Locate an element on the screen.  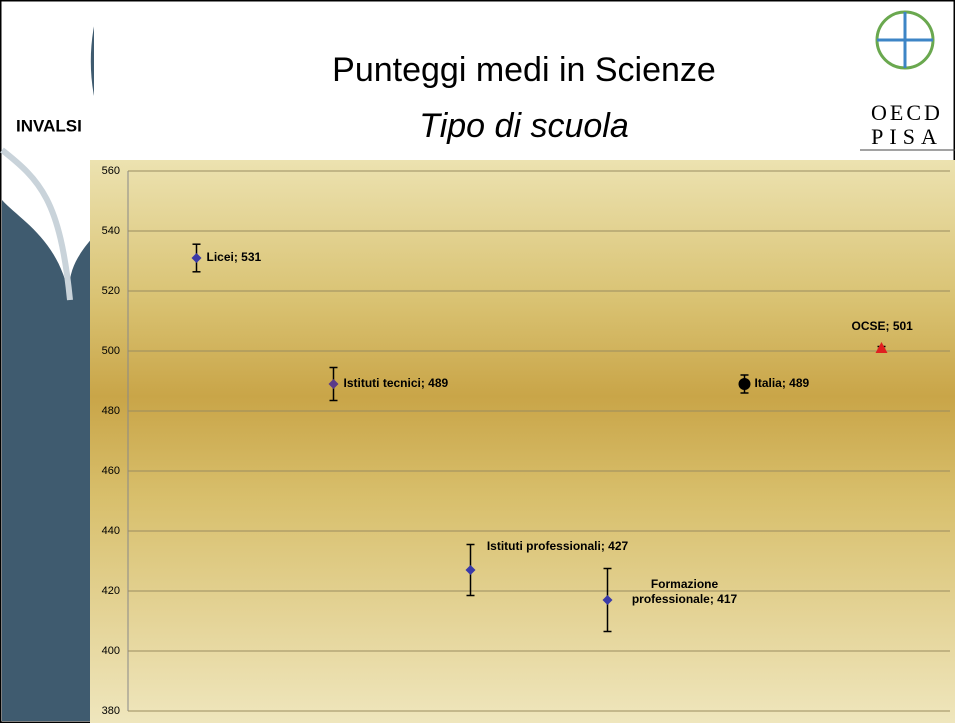
y-tick-label: 520 is located at coordinates (111, 291).